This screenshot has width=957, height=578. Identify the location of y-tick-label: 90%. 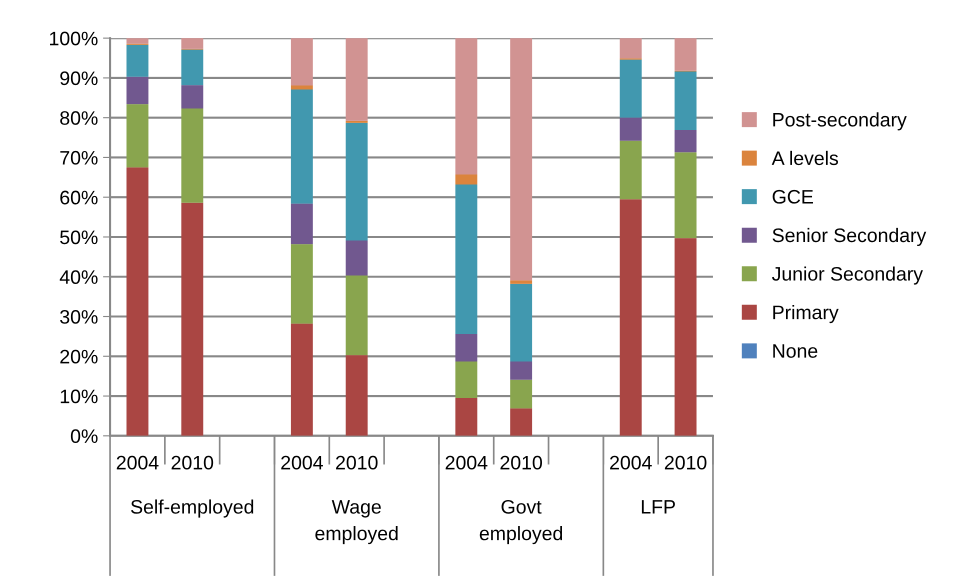
(79, 78).